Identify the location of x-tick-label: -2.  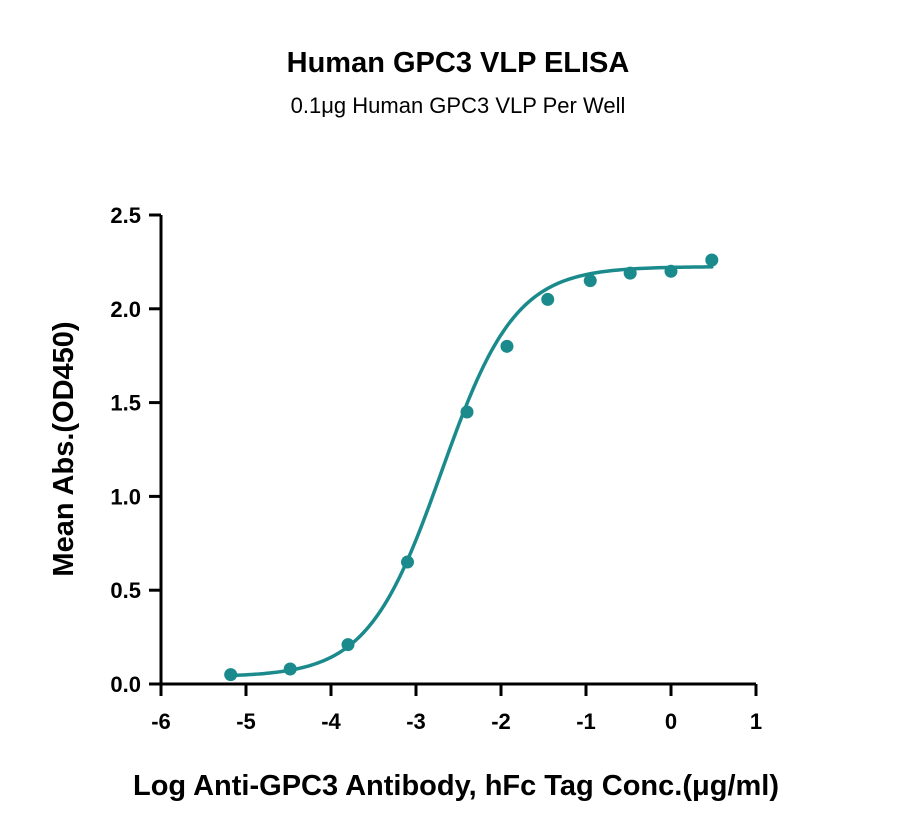
(501, 721).